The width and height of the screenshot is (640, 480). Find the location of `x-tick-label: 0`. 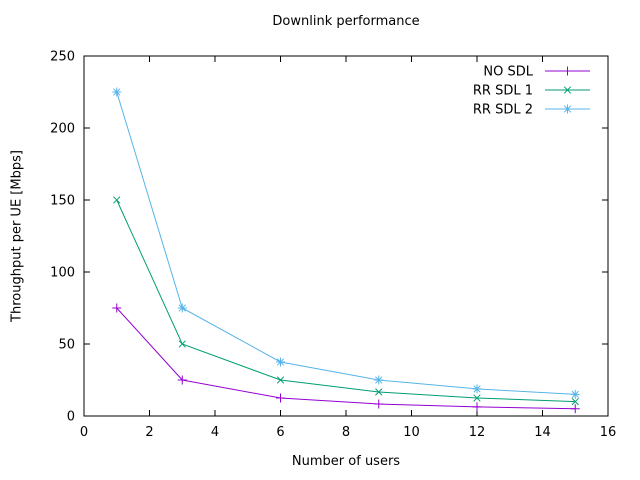

x-tick-label: 0 is located at coordinates (84, 432).